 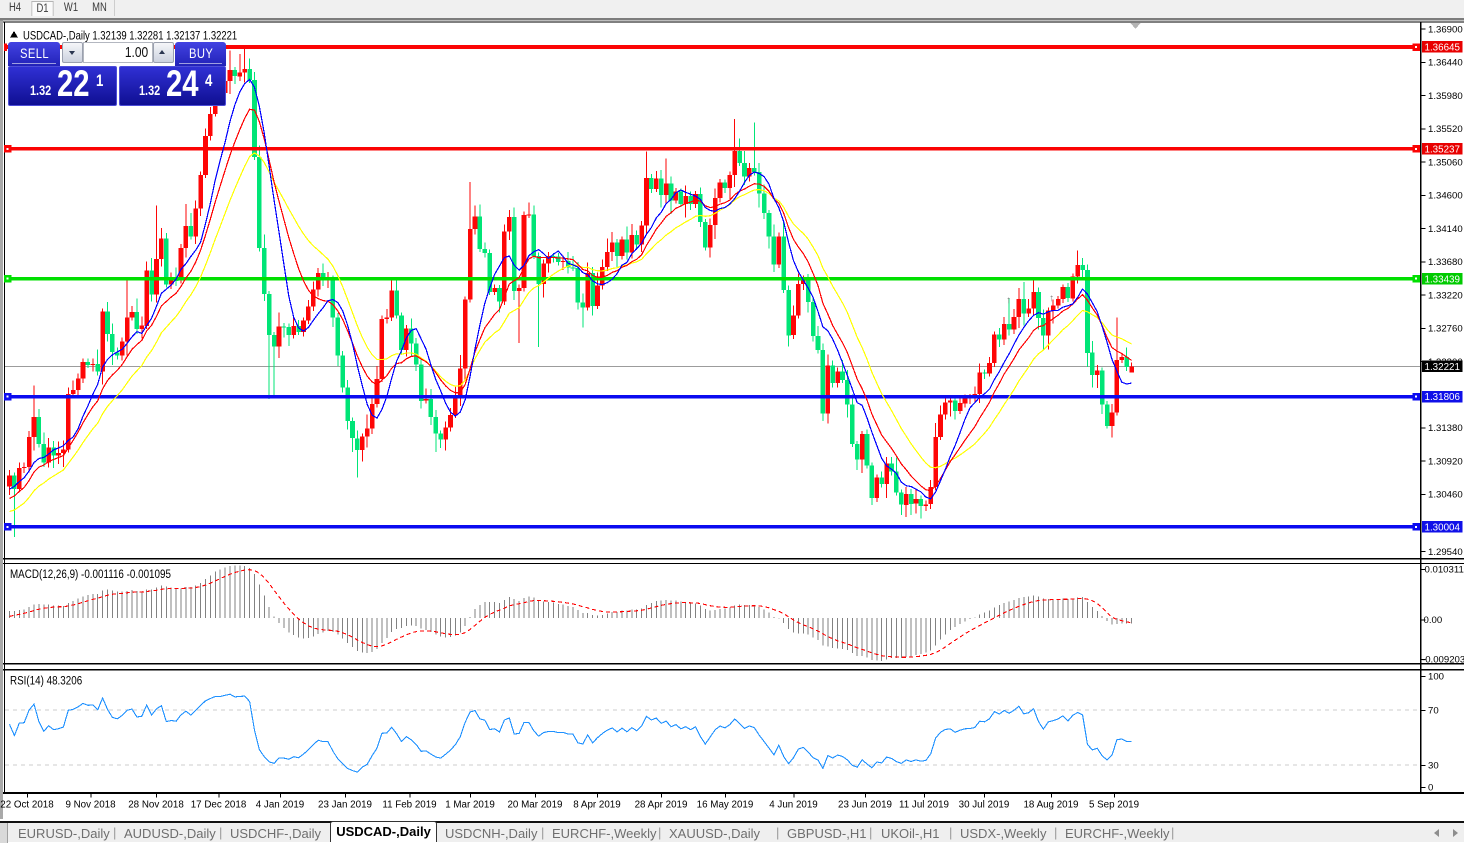 I want to click on svg-text: 100, so click(x=1436, y=676).